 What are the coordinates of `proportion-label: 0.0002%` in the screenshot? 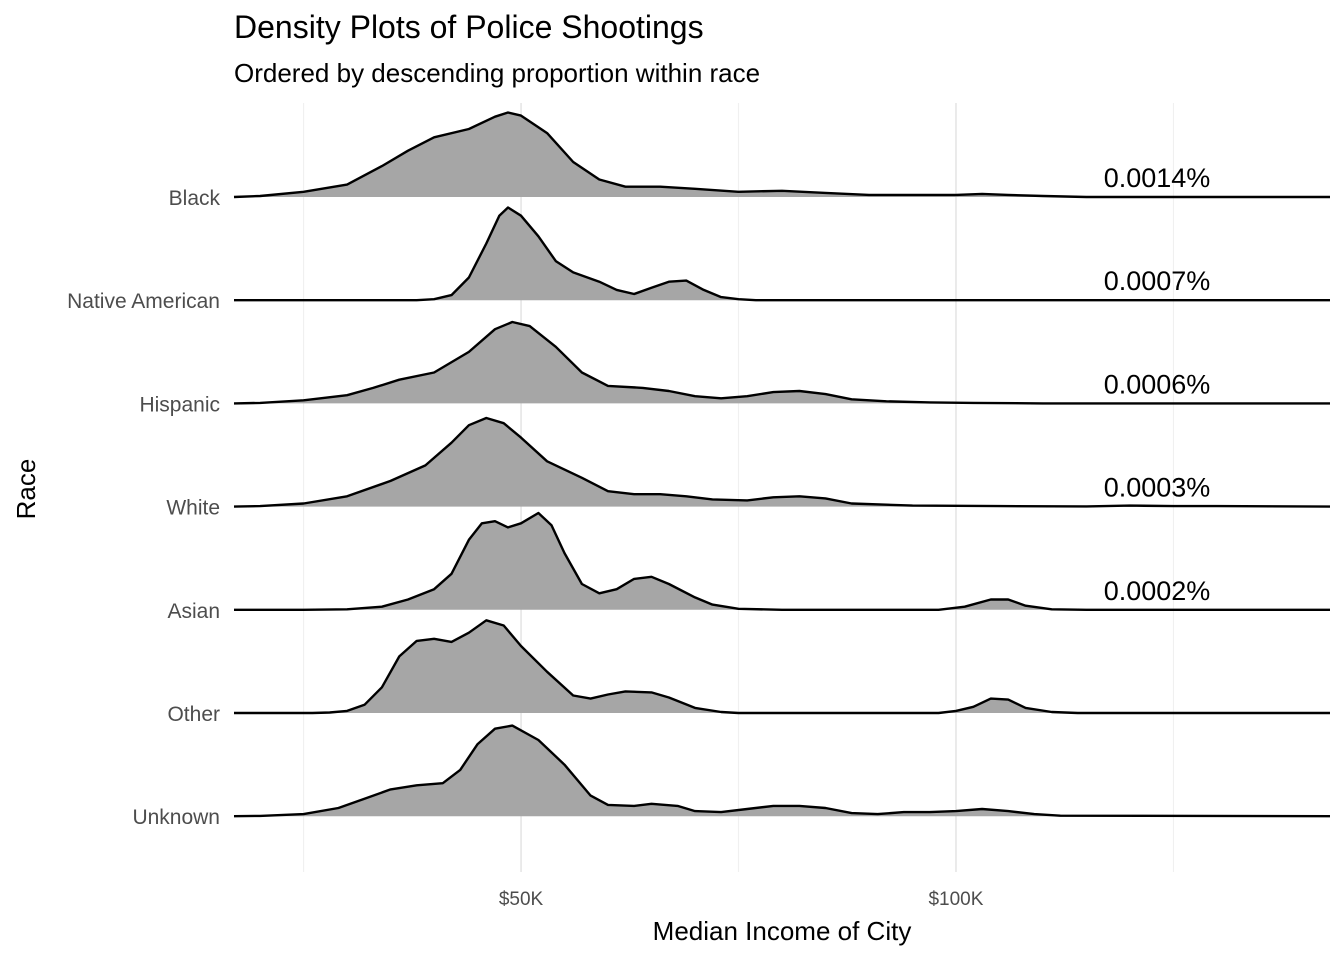 It's located at (1157, 591).